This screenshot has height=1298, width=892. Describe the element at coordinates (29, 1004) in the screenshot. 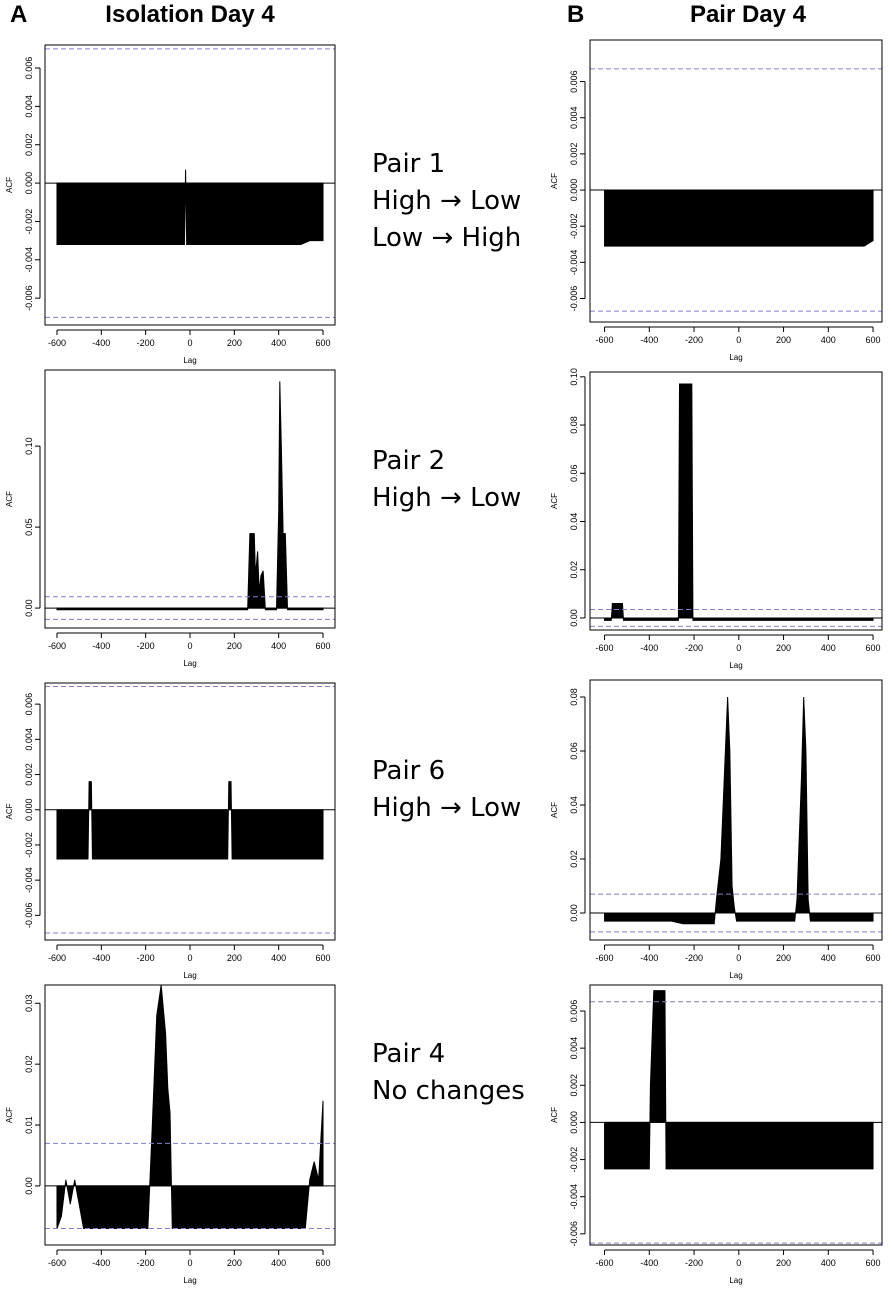

I see `y-tick-label: 0.03` at that location.